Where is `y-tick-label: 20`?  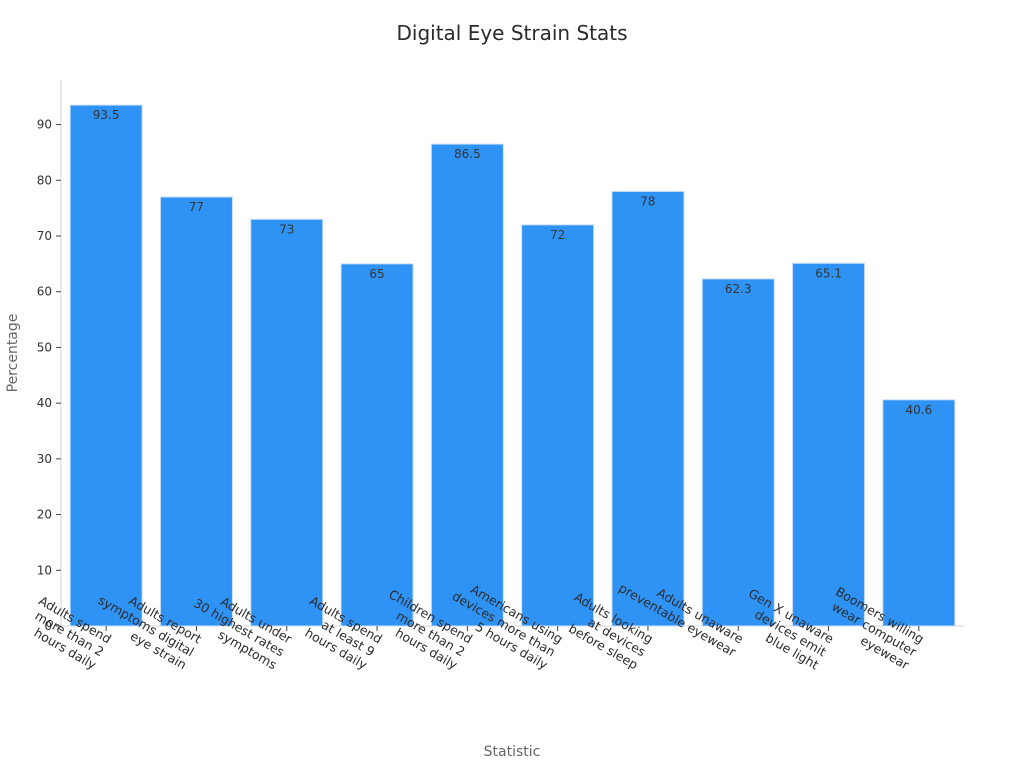
y-tick-label: 20 is located at coordinates (44, 515).